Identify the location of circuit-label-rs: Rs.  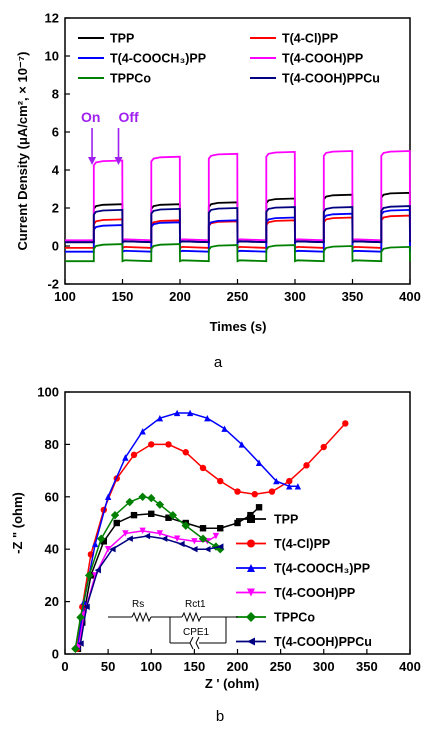
(138, 604).